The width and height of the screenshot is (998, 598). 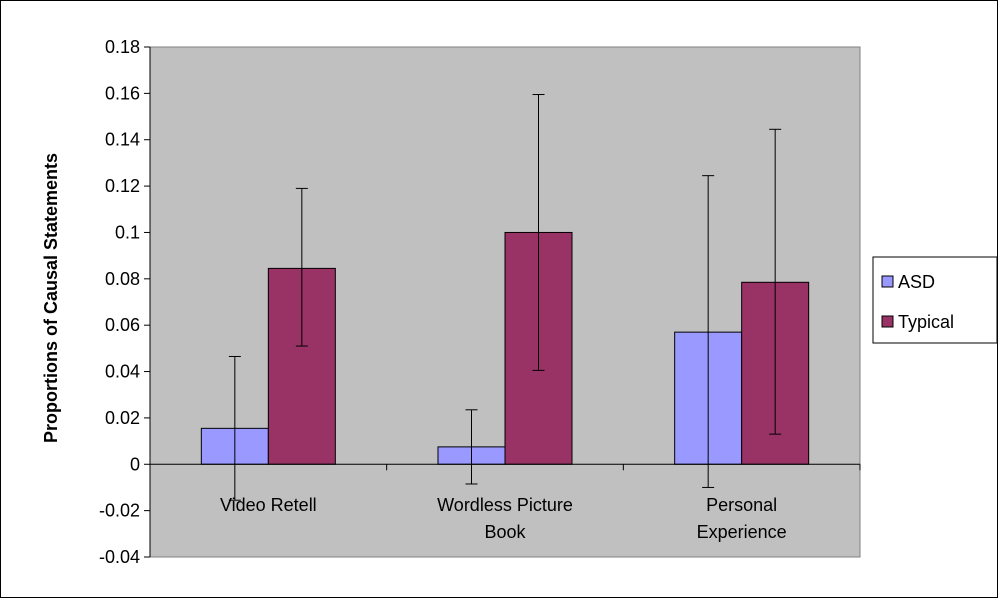 I want to click on y-tick-label: 0.18, so click(x=122, y=47).